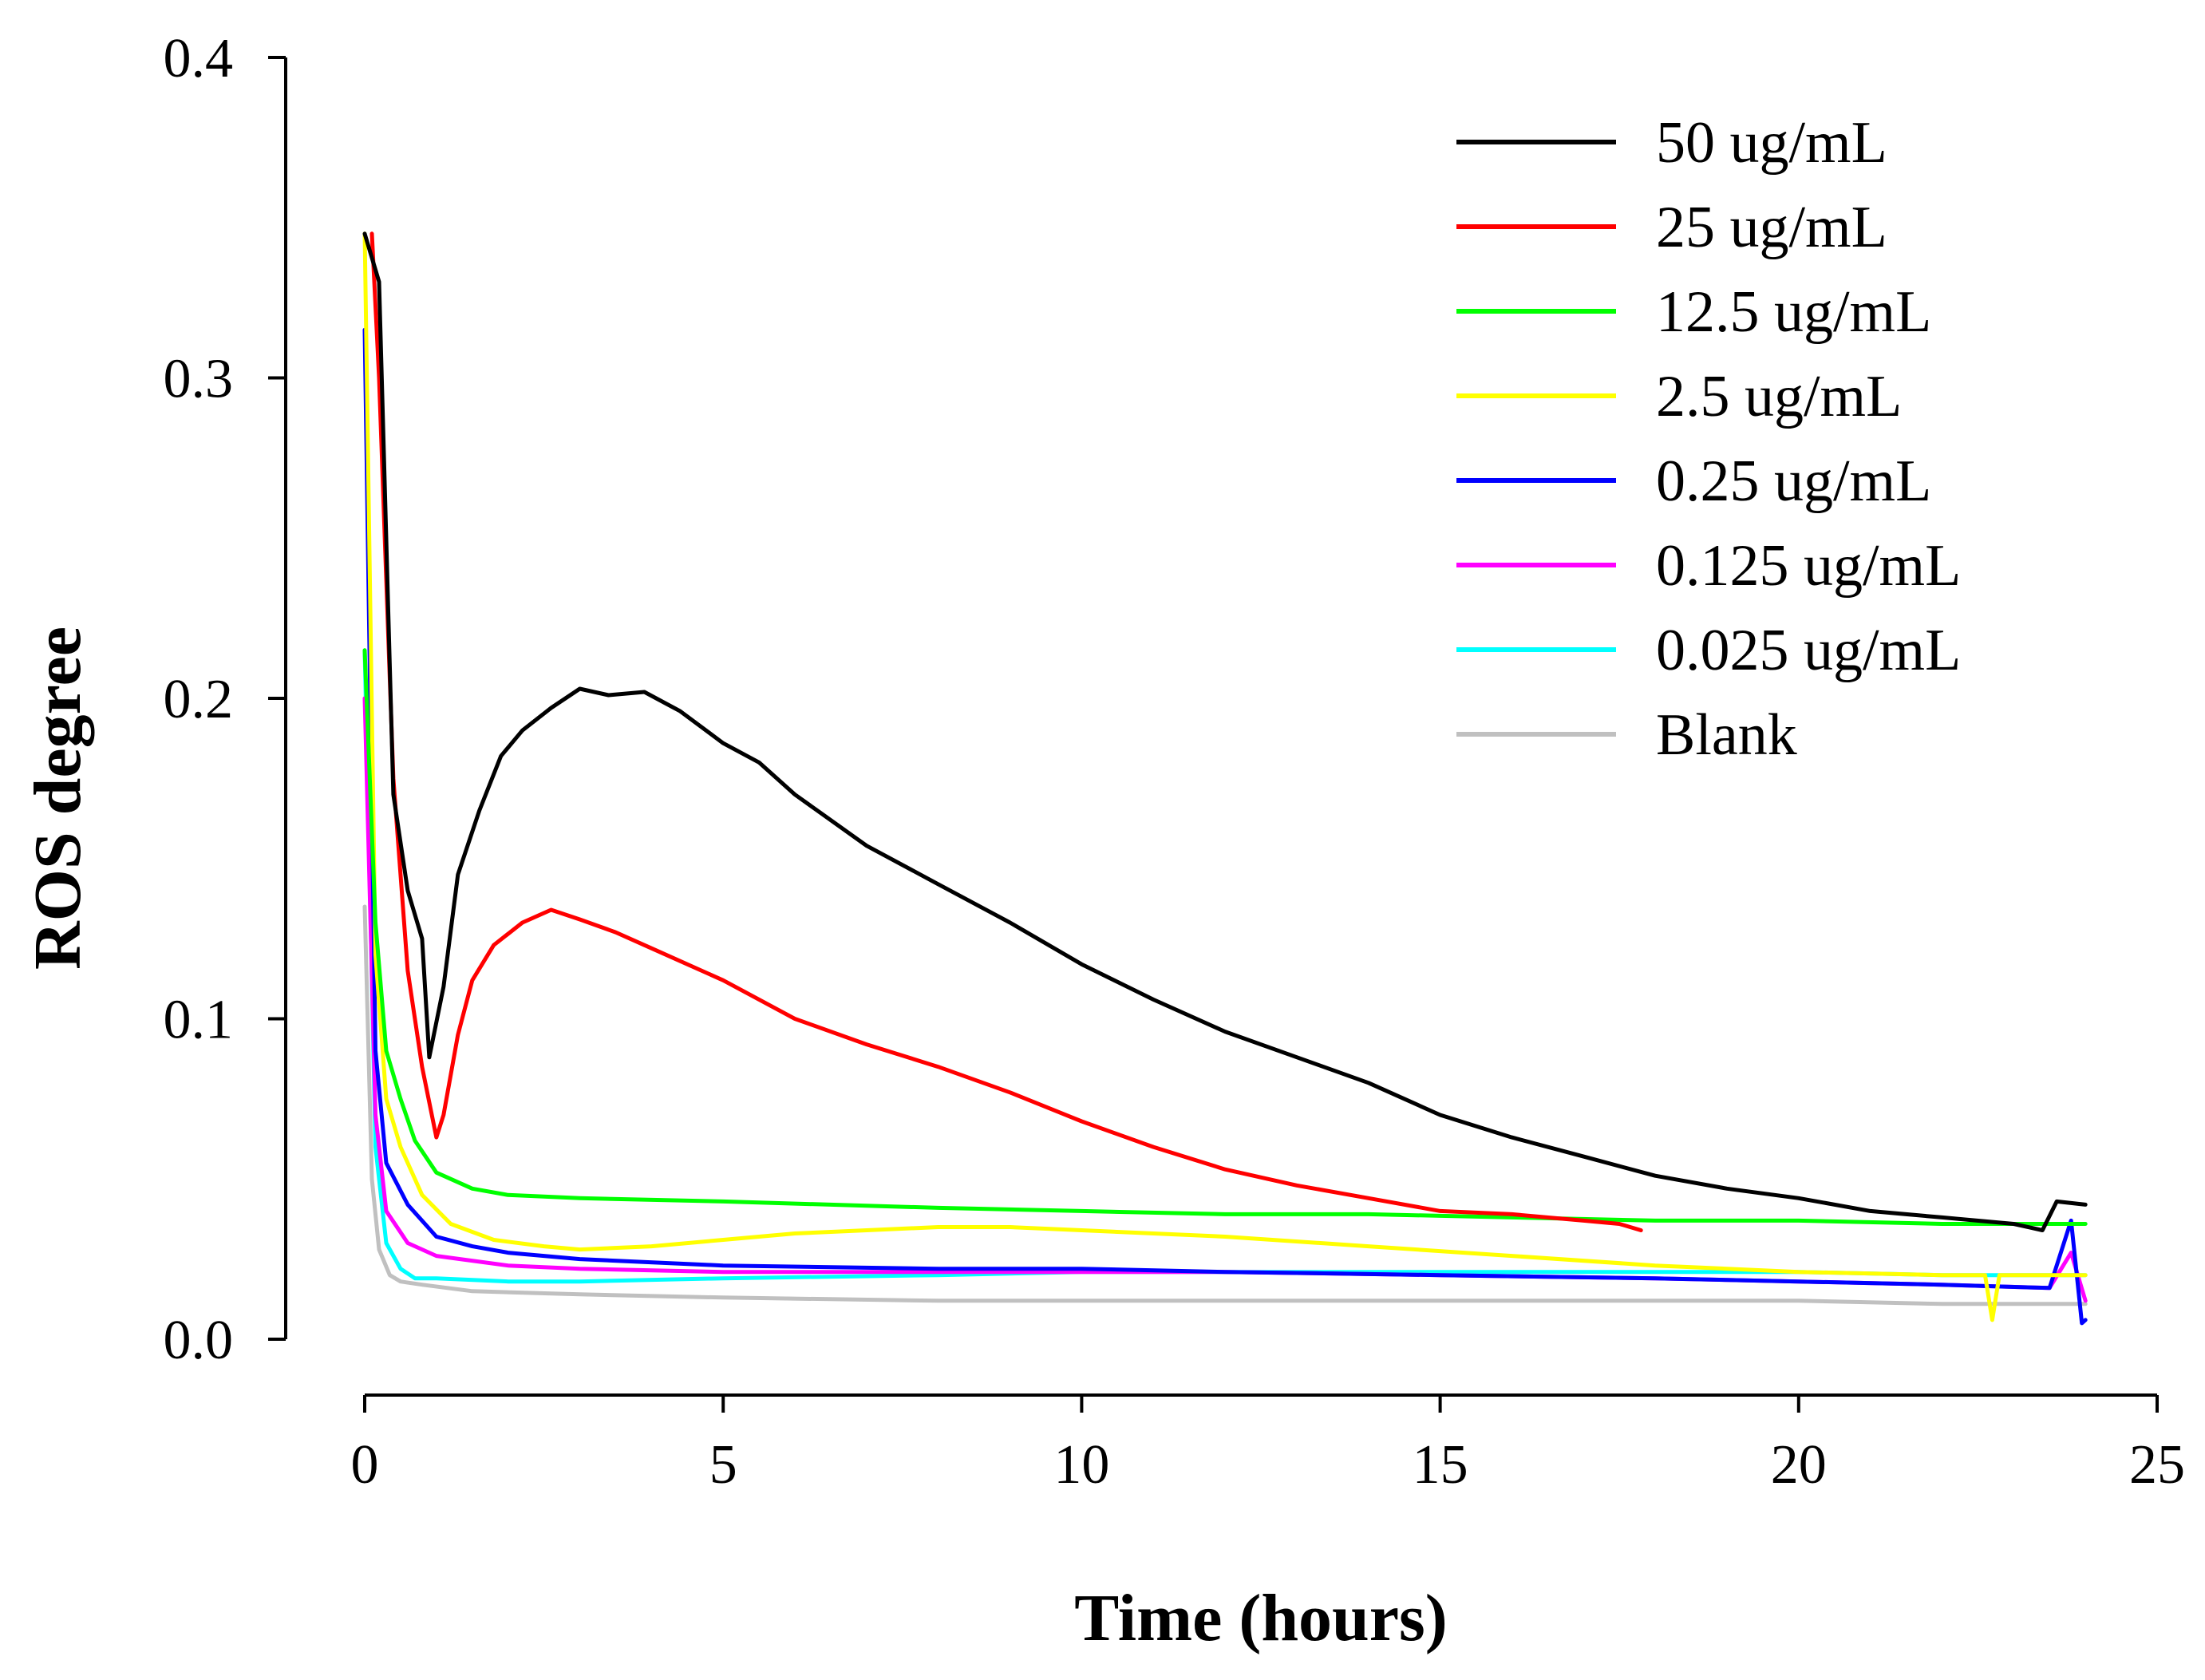  I want to click on legend-label-50-ug-ml: 50 ug/mL, so click(1771, 143).